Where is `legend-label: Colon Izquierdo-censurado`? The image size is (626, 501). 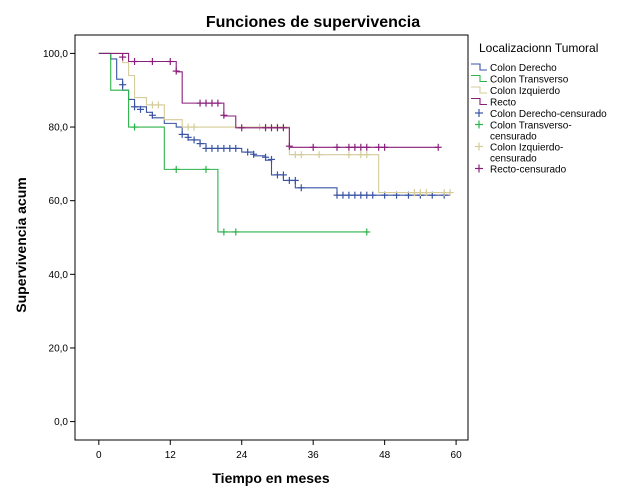 legend-label: Colon Izquierdo-censurado is located at coordinates (526, 154).